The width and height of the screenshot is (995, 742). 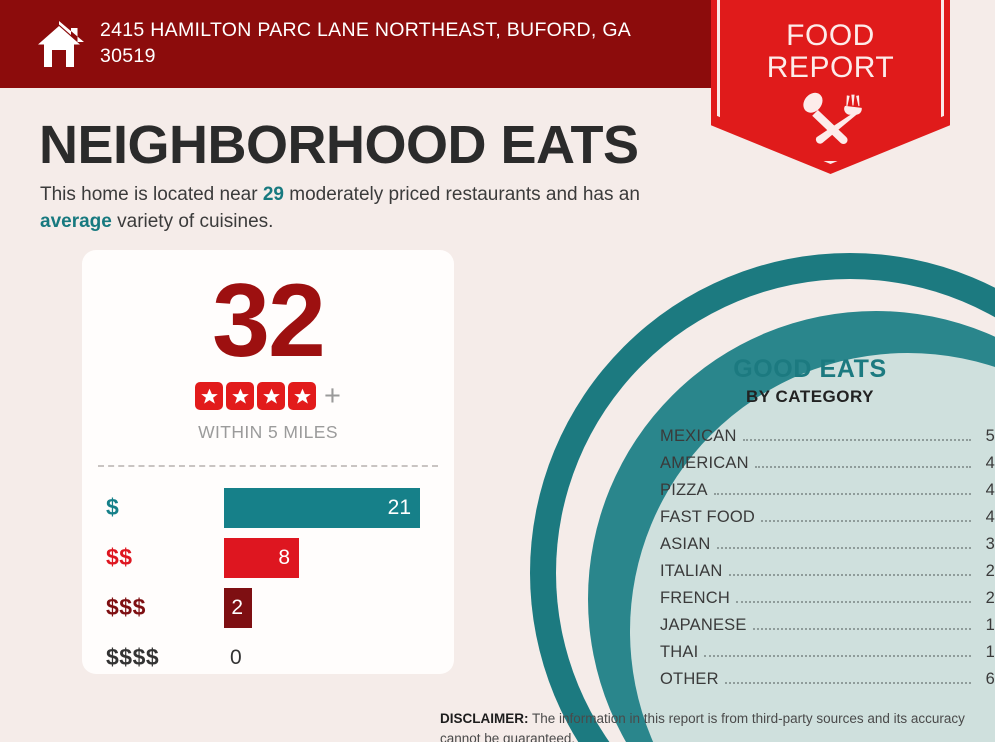 What do you see at coordinates (238, 607) in the screenshot?
I see `bar-value: 2` at bounding box center [238, 607].